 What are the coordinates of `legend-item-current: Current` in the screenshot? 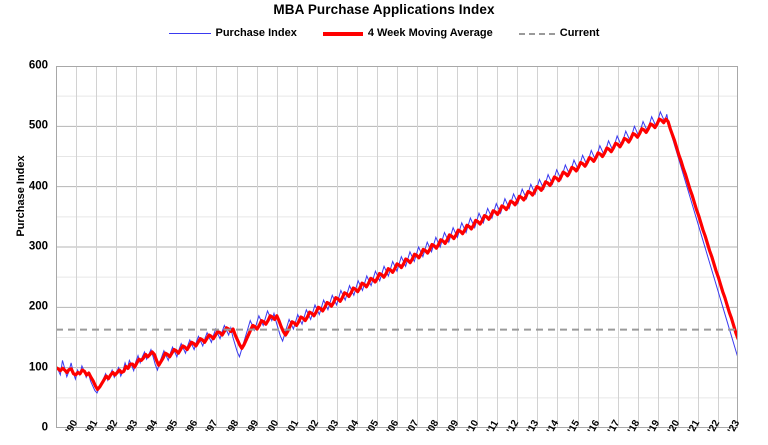 It's located at (559, 33).